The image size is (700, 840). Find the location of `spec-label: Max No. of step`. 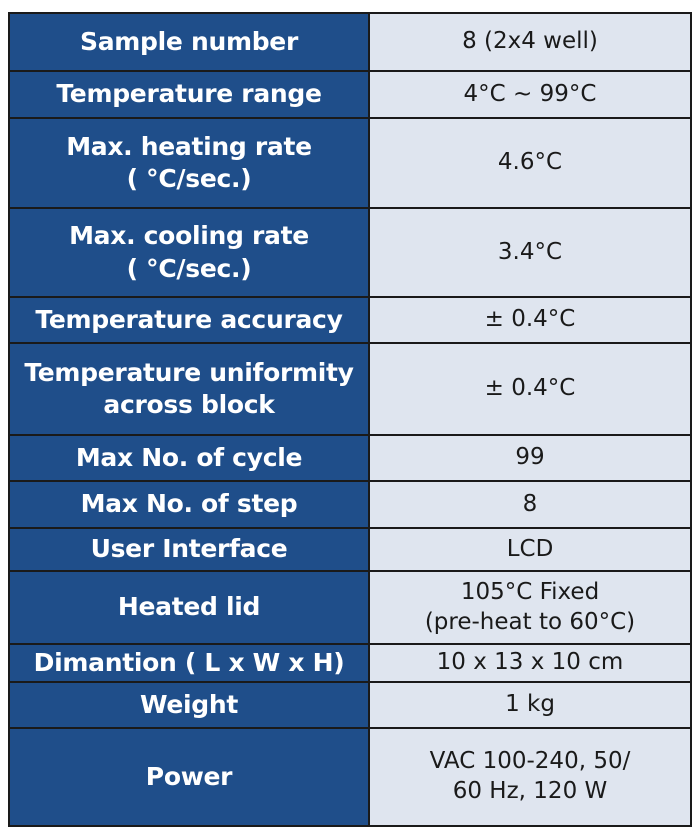

spec-label: Max No. of step is located at coordinates (189, 504).